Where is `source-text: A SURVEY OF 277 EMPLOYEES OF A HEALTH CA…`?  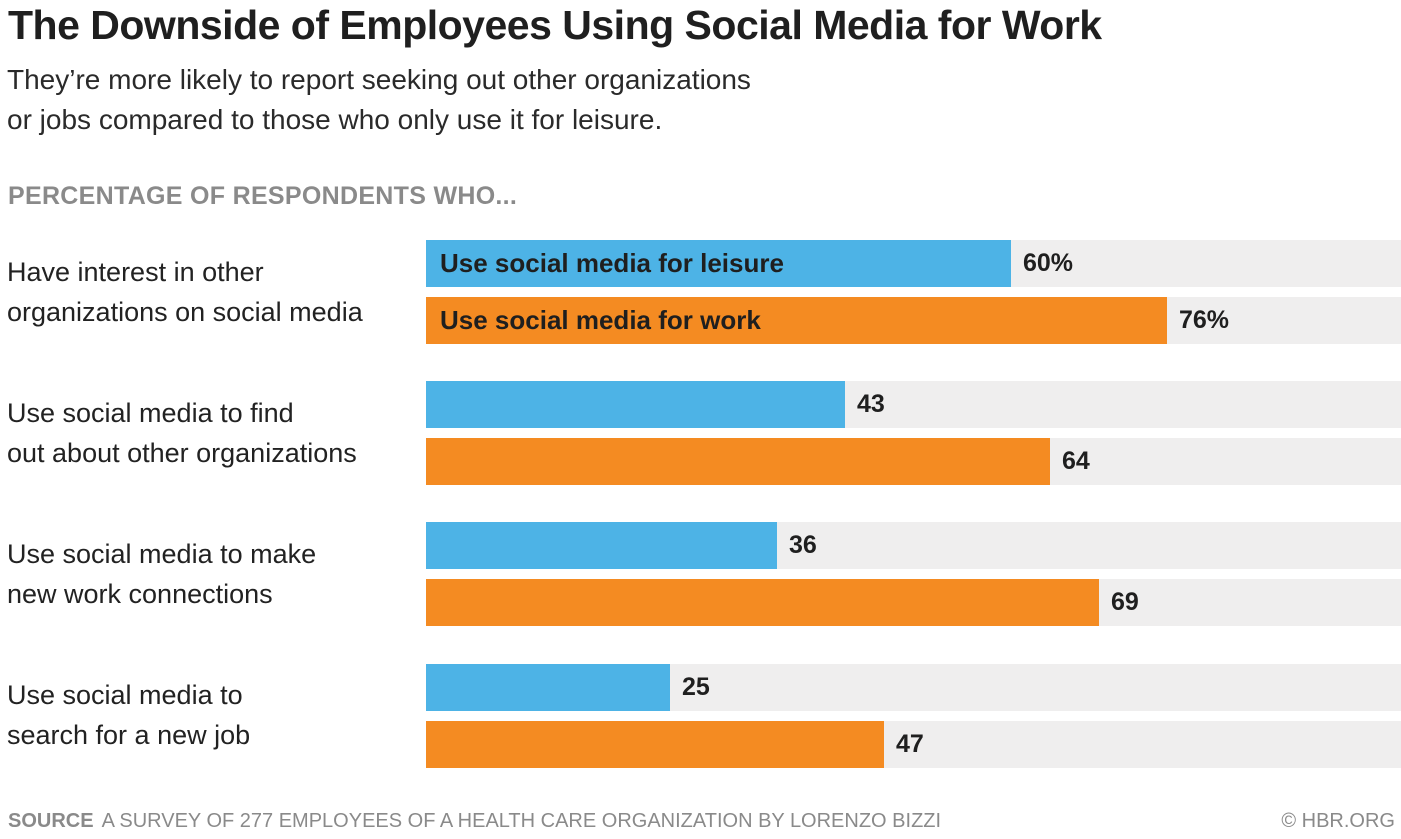 source-text: A SURVEY OF 277 EMPLOYEES OF A HEALTH CA… is located at coordinates (521, 821).